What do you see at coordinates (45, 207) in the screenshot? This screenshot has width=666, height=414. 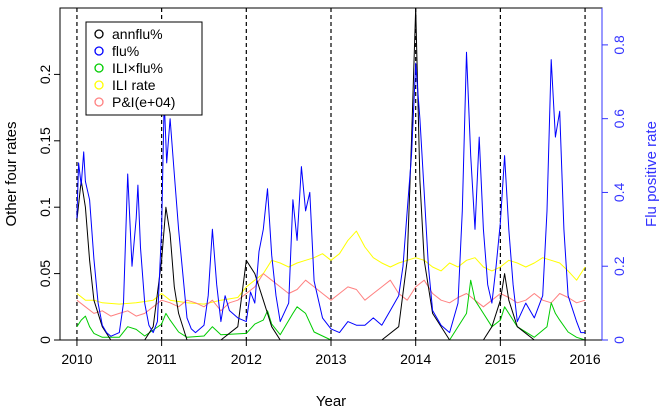 I see `y-left-tick-label: 0.1` at bounding box center [45, 207].